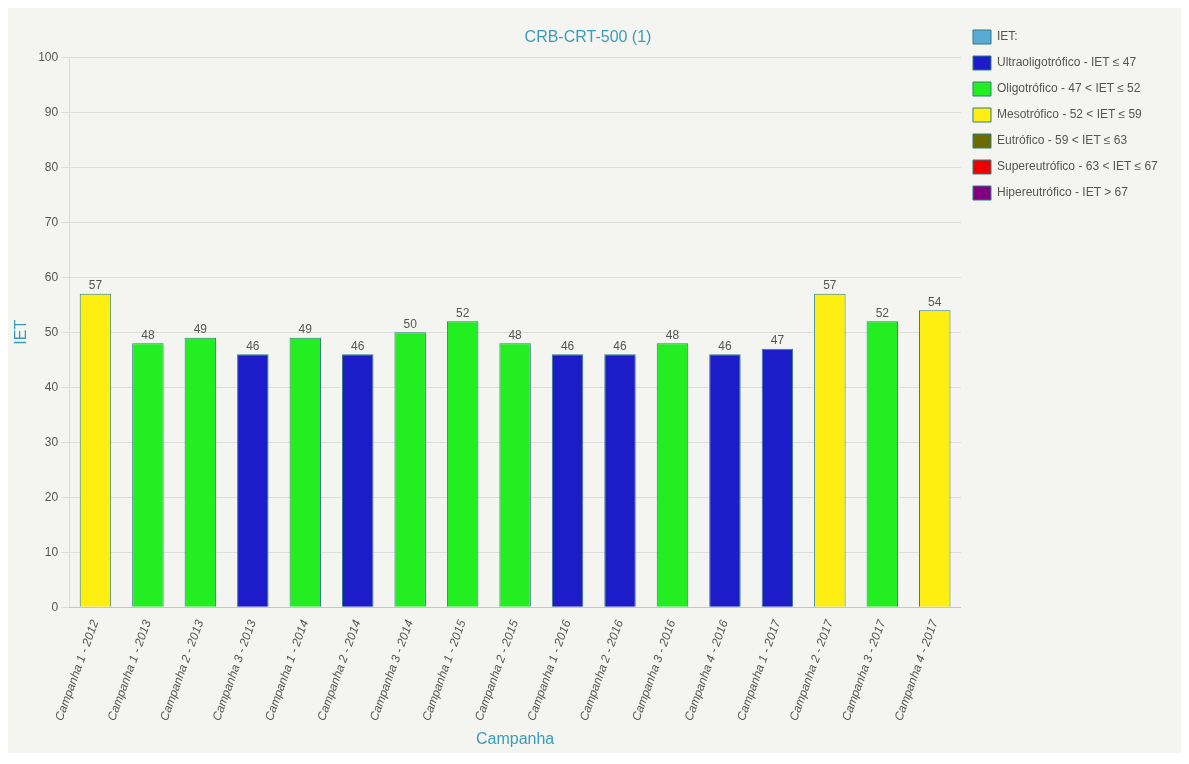 The width and height of the screenshot is (1189, 764). I want to click on y-tick-label: 10, so click(51, 551).